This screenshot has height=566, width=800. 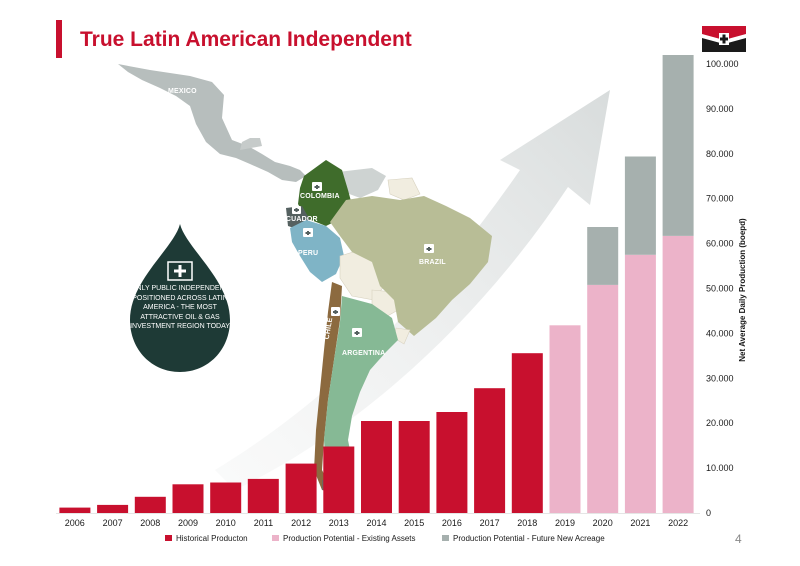 I want to click on x-tick-2010: 2010, so click(x=226, y=523).